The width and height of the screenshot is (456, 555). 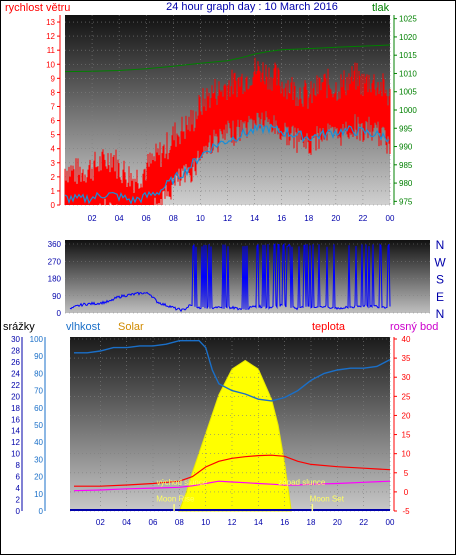 I want to click on temperature-x-tick-label: 02, so click(x=100, y=522).